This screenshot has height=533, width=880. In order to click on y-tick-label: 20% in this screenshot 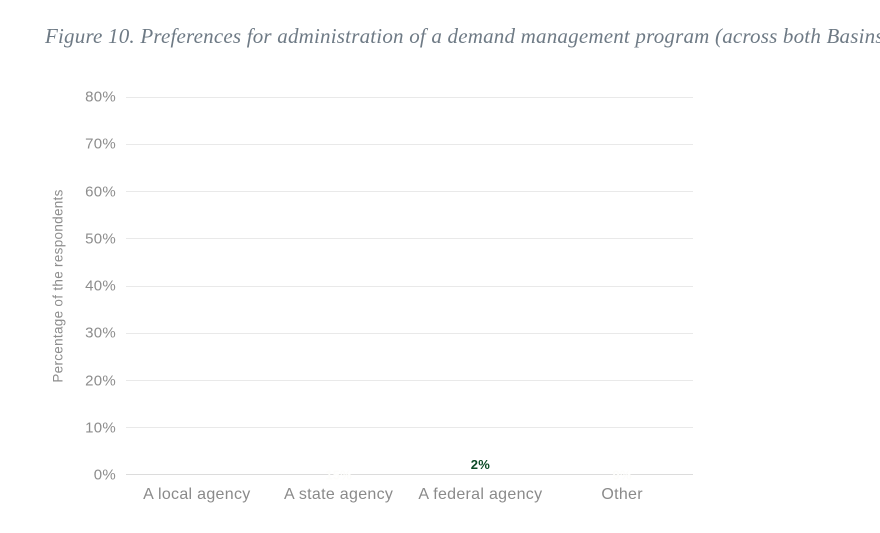, I will do `click(100, 380)`.